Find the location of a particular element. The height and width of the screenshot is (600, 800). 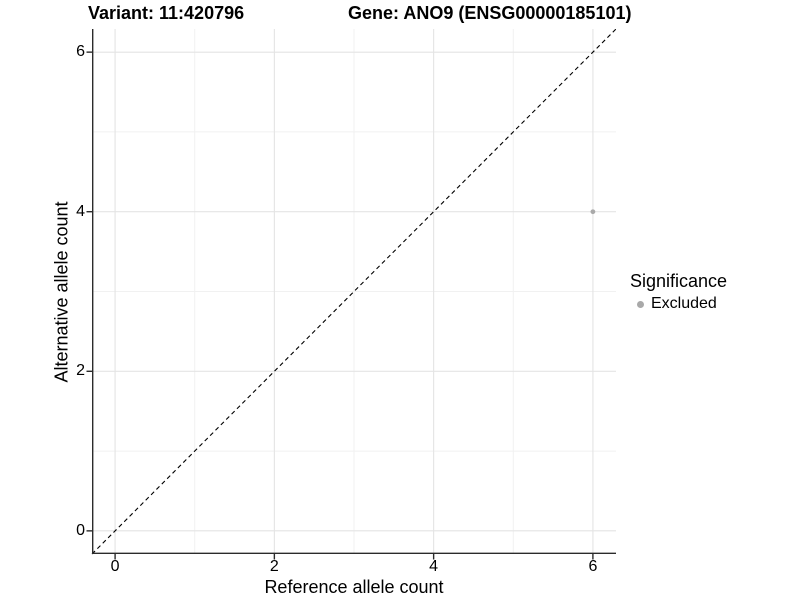

y-tick-label: 4 is located at coordinates (80, 211).